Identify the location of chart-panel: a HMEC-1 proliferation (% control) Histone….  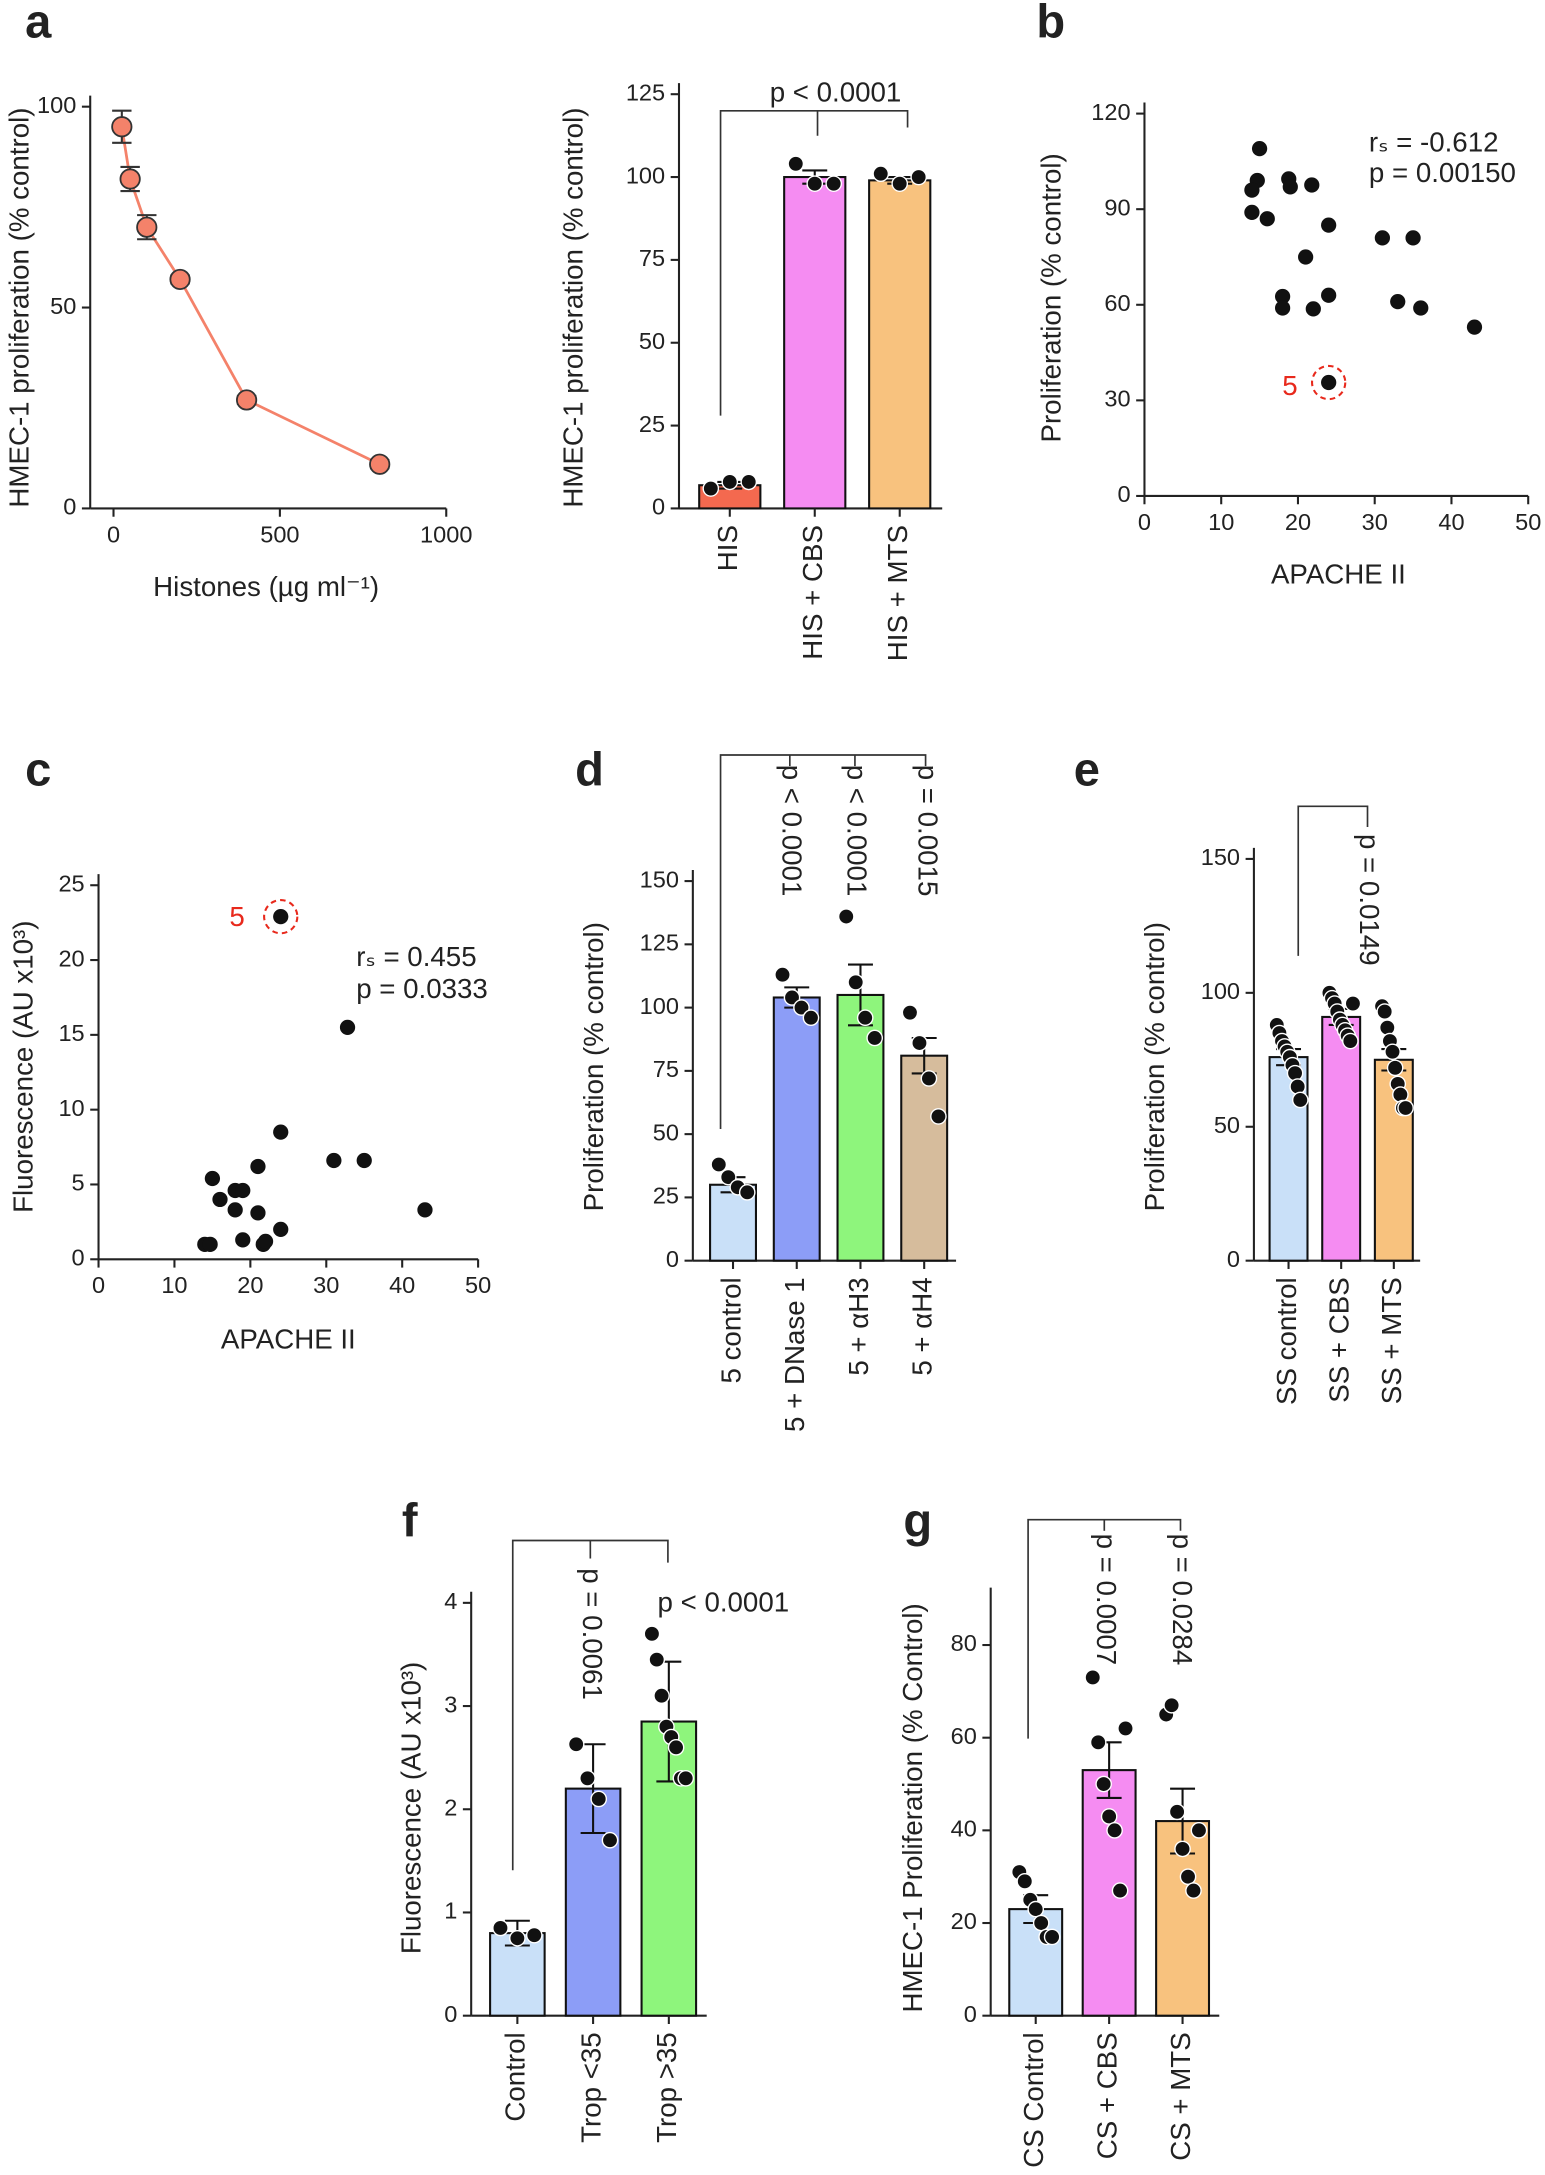
(237, 301).